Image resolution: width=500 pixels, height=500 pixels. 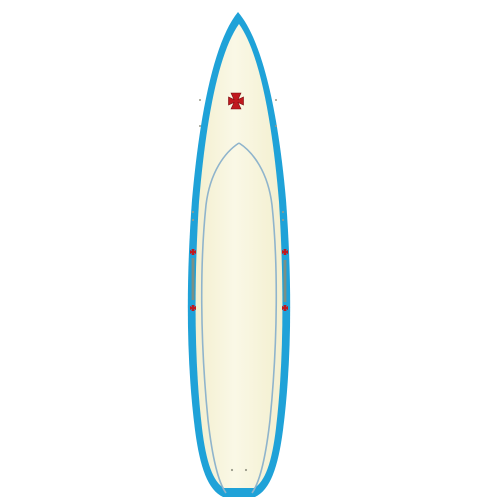 I want to click on left-decal-cross-bottom-icon, so click(x=193, y=308).